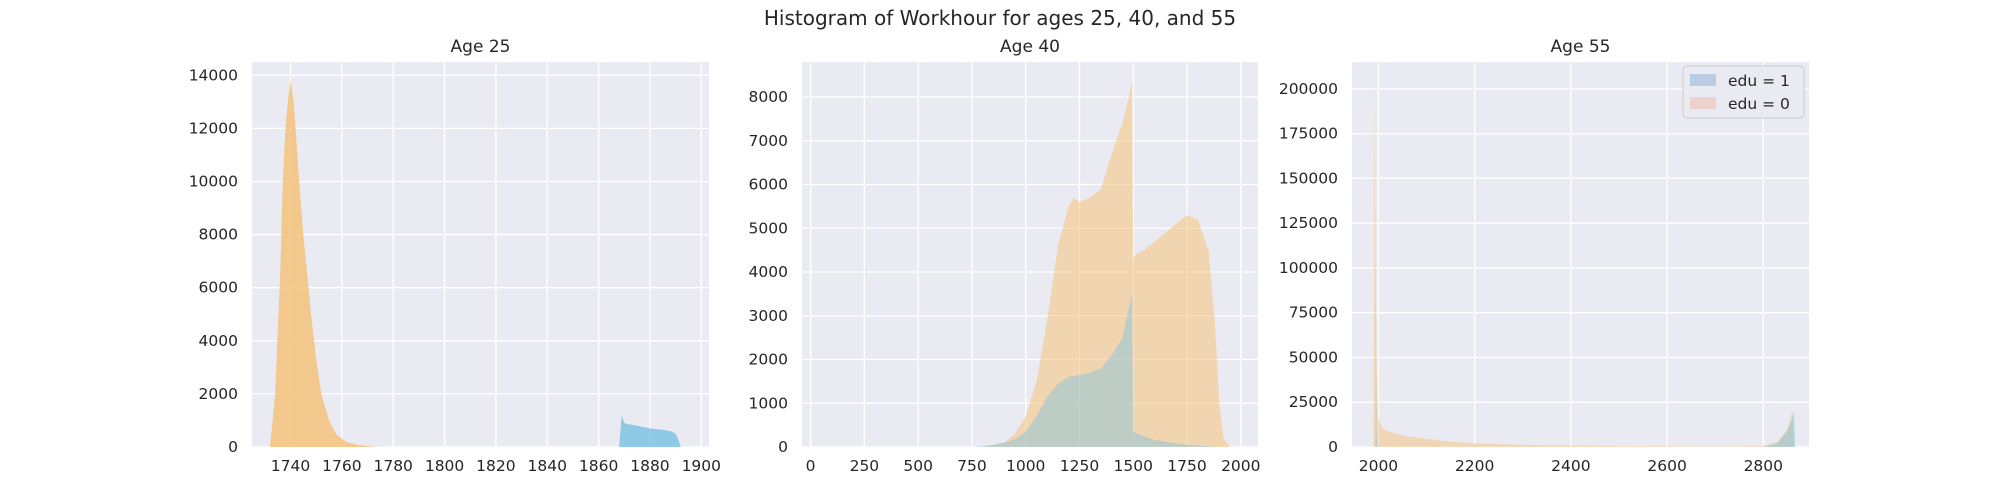 Image resolution: width=2000 pixels, height=500 pixels. I want to click on legend-label-edu0: edu = 0, so click(1759, 104).